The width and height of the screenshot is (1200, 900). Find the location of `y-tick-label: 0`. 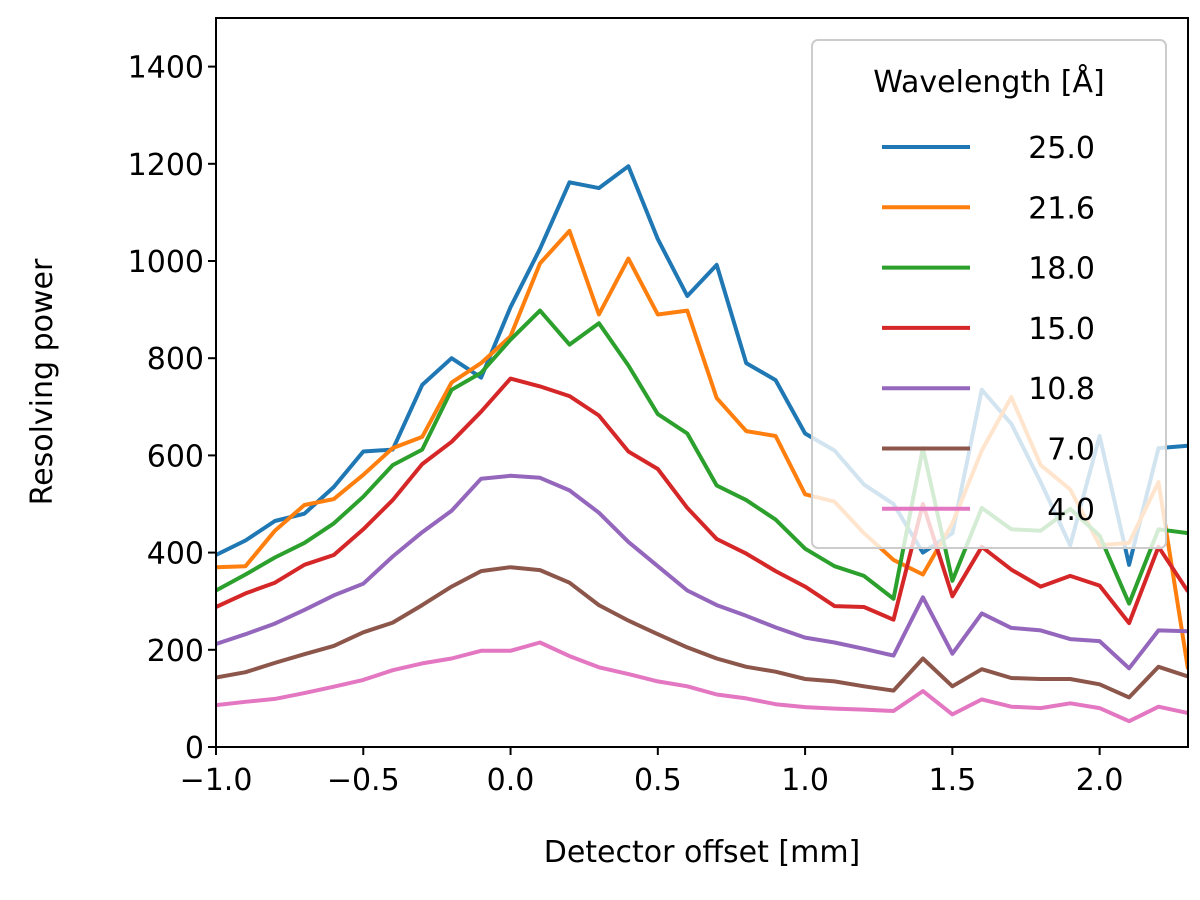

y-tick-label: 0 is located at coordinates (194, 748).